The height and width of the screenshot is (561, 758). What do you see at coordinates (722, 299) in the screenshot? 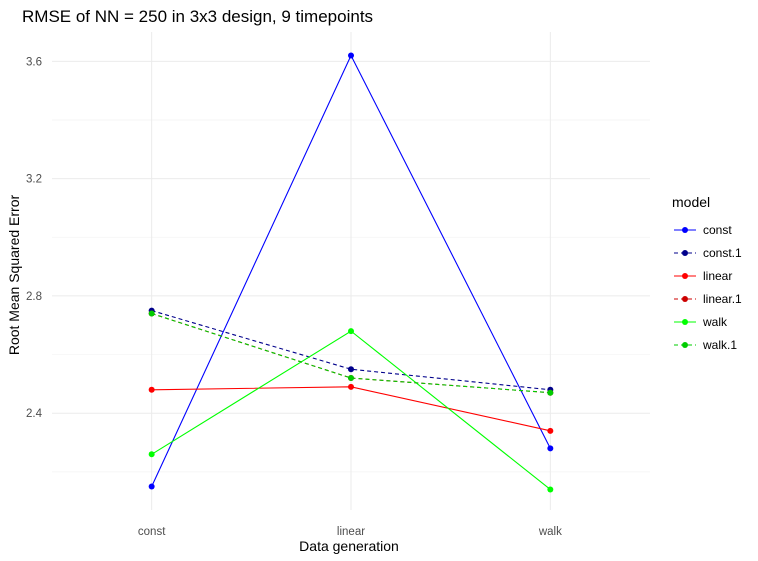
I see `legend-label: linear.1` at bounding box center [722, 299].